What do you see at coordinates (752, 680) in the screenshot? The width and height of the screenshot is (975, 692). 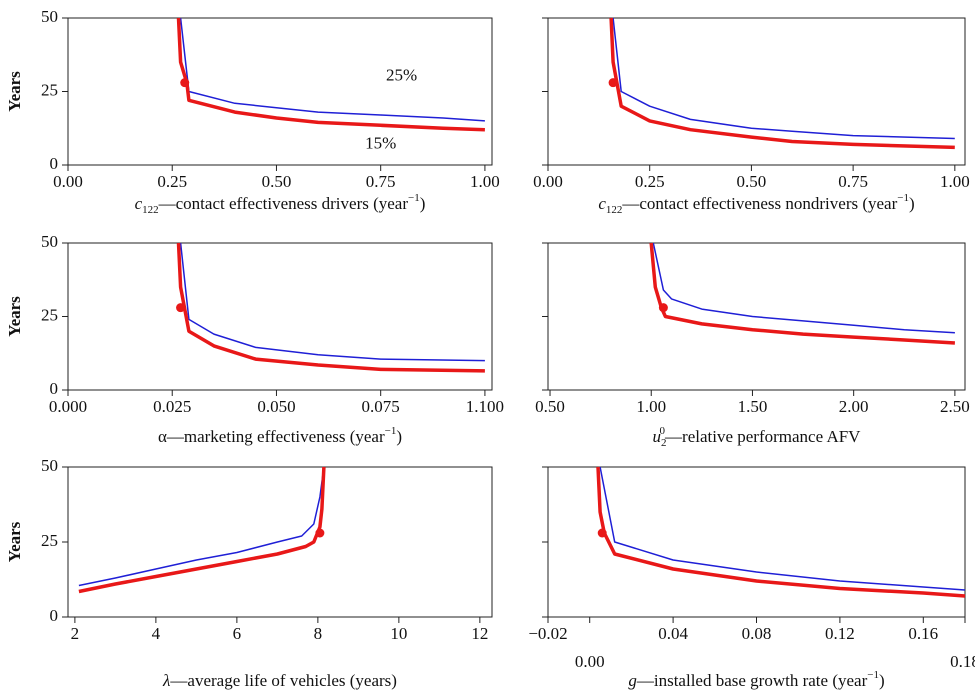 I see `x-axis-label-part: —installed base growth rate (year` at bounding box center [752, 680].